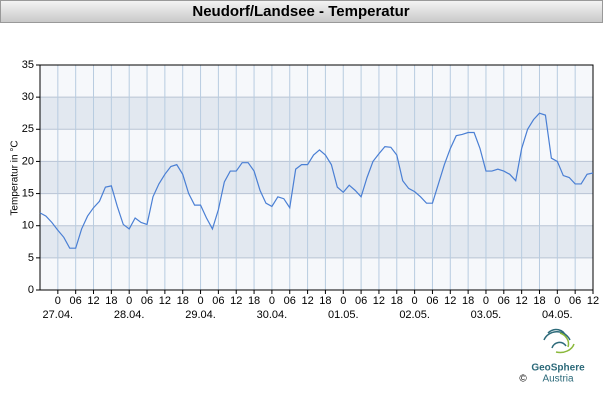  Describe the element at coordinates (15, 177) in the screenshot. I see `y-axis-label: Temperatur in °C` at that location.